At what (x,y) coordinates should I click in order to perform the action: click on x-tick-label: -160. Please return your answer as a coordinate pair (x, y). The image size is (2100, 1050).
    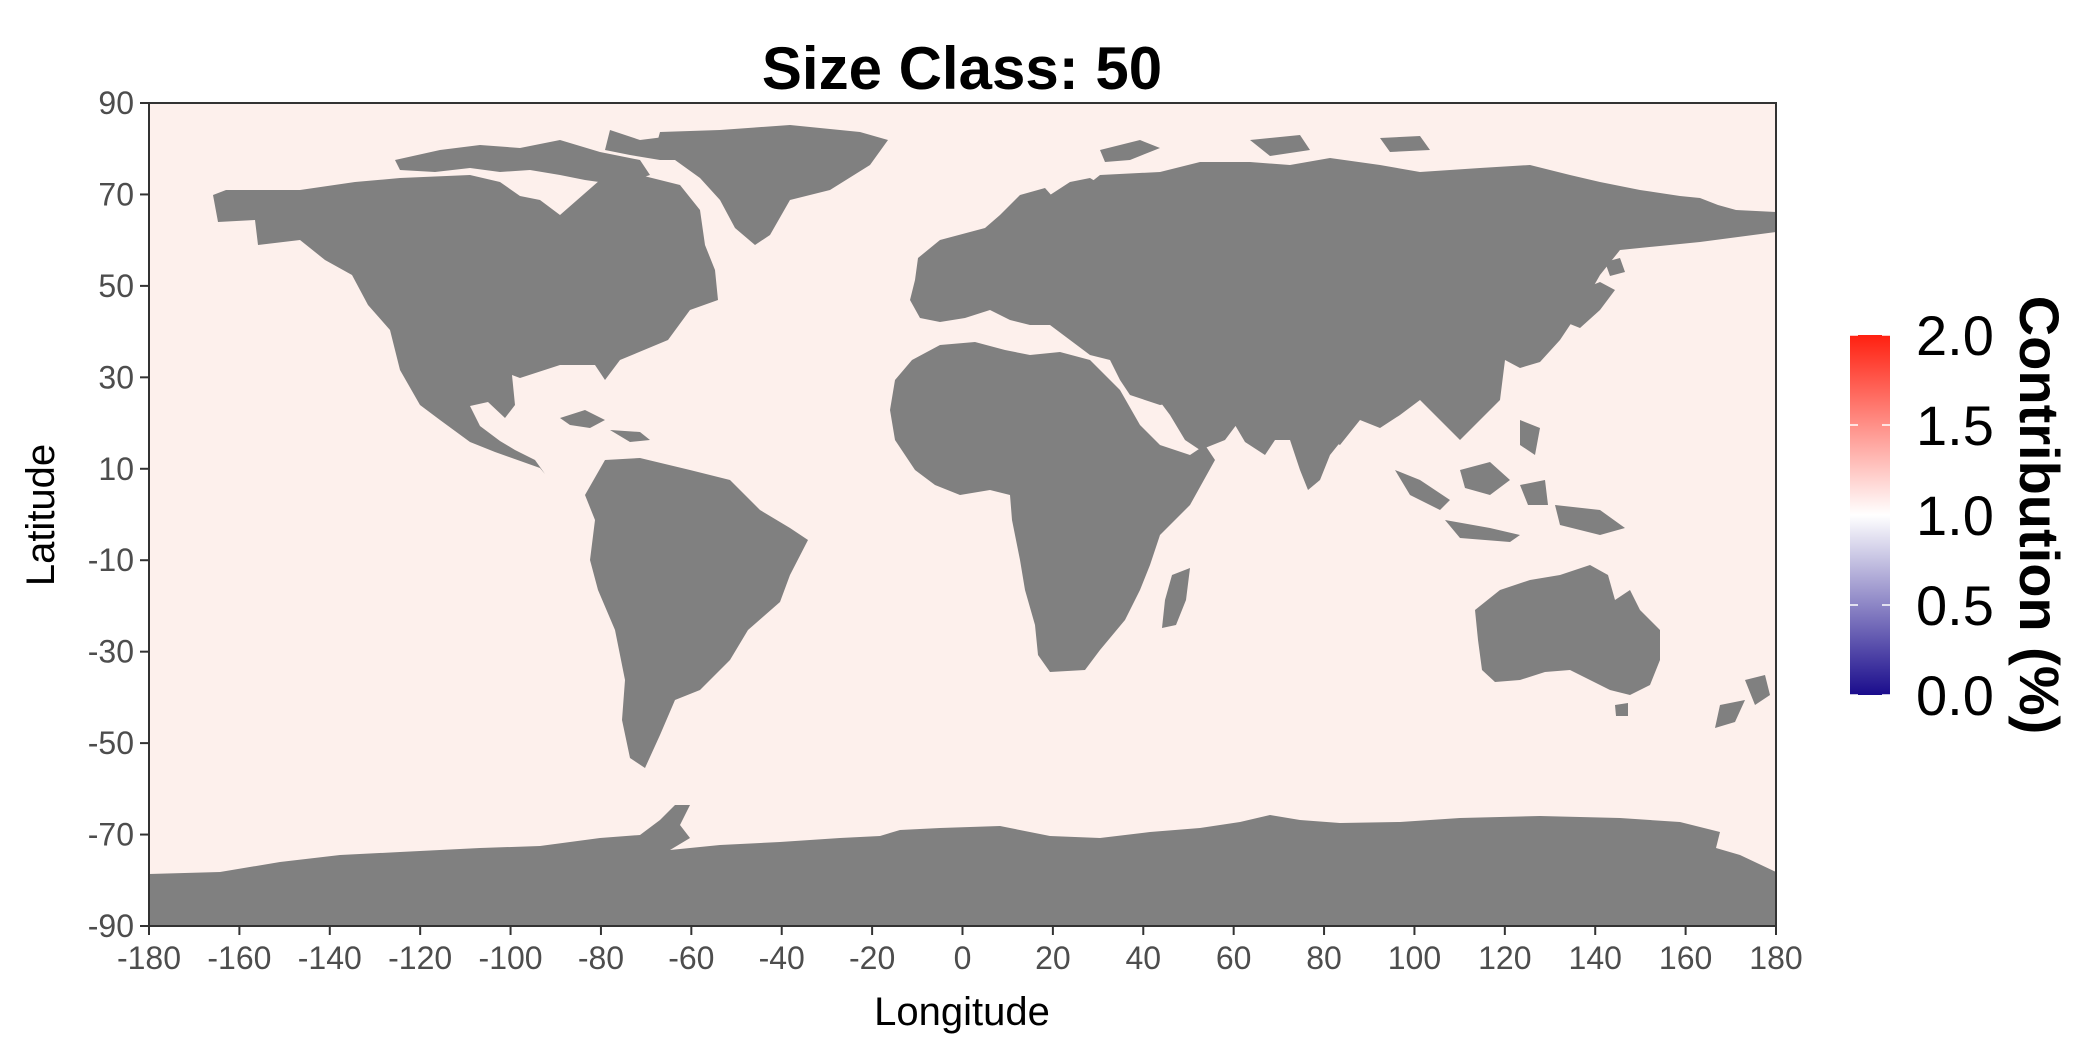
    Looking at the image, I should click on (239, 958).